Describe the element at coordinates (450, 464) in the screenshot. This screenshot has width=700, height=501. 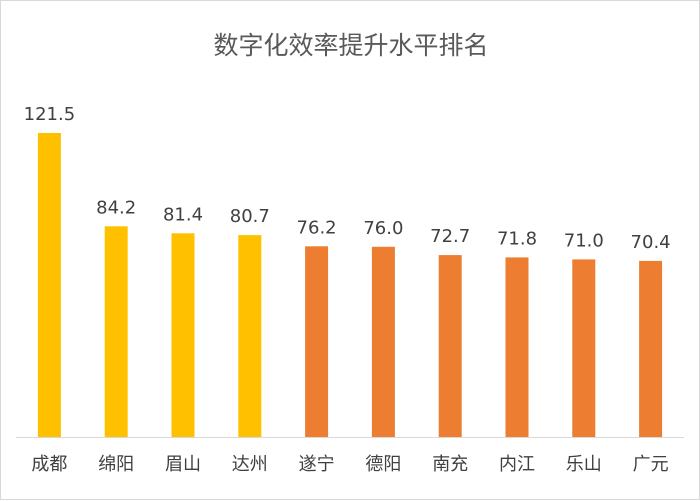
I see `x-tick-label-7: 南充` at that location.